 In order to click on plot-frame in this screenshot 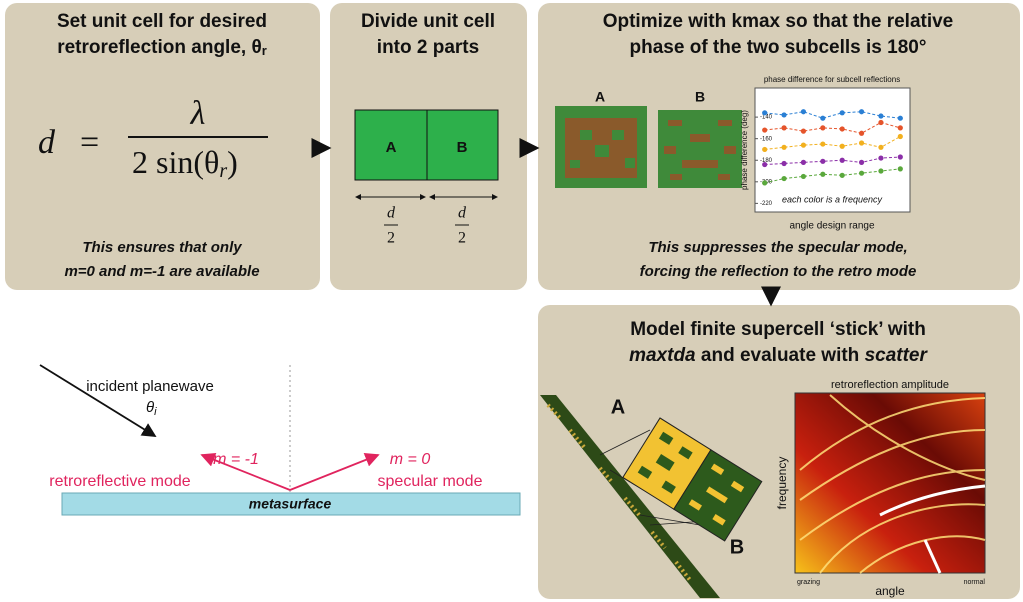, I will do `click(832, 150)`.